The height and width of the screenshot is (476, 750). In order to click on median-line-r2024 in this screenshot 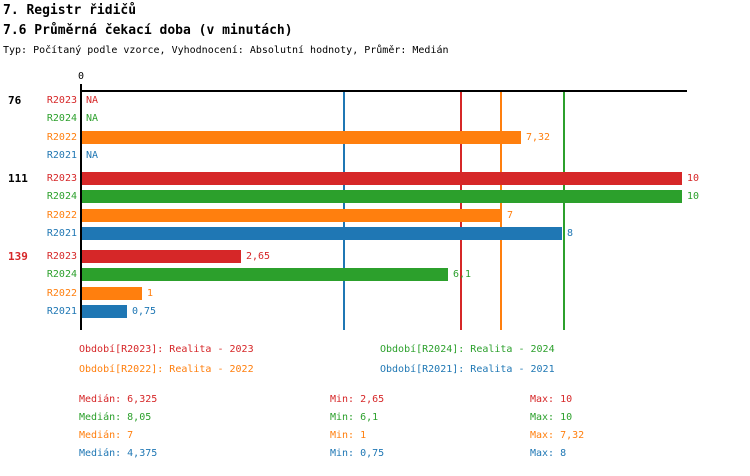, I will do `click(564, 211)`.